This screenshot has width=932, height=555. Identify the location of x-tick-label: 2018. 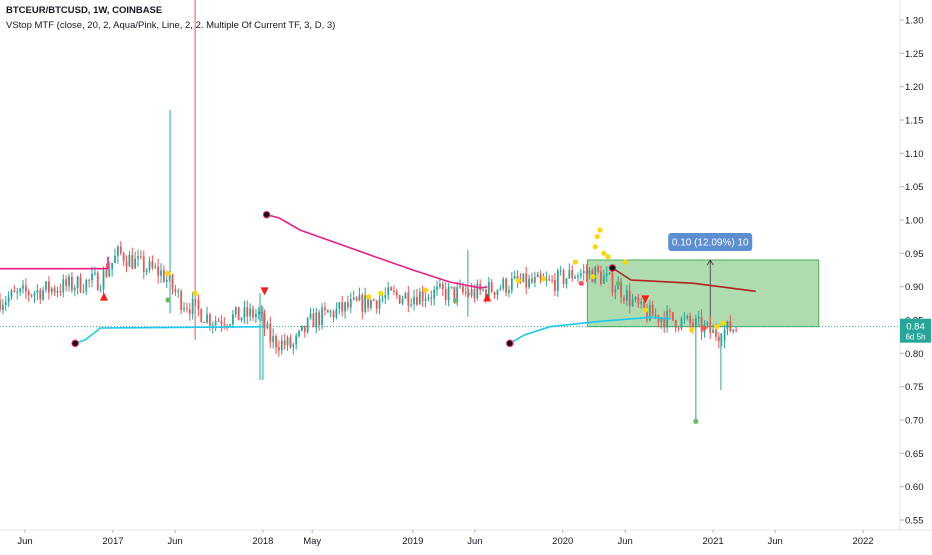
(262, 541).